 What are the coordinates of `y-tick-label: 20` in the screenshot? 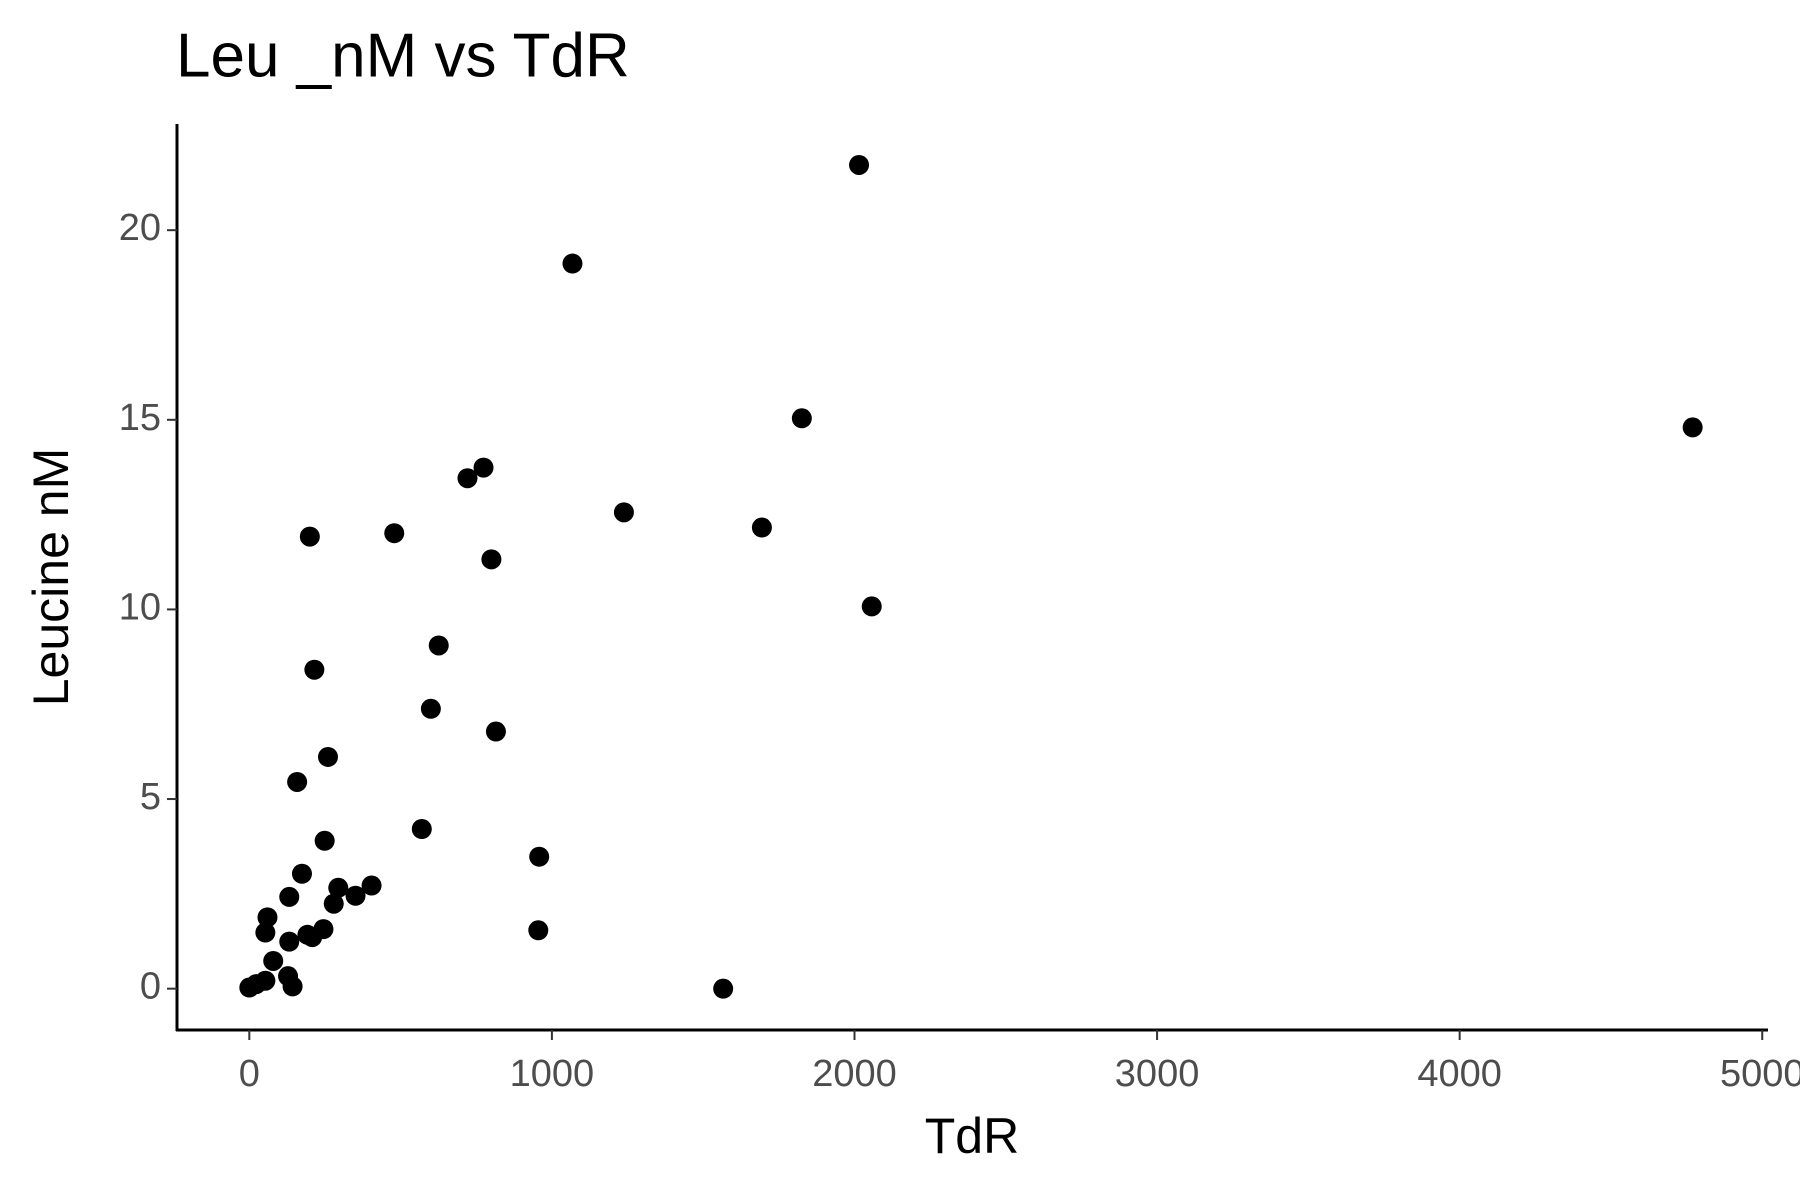 It's located at (140, 228).